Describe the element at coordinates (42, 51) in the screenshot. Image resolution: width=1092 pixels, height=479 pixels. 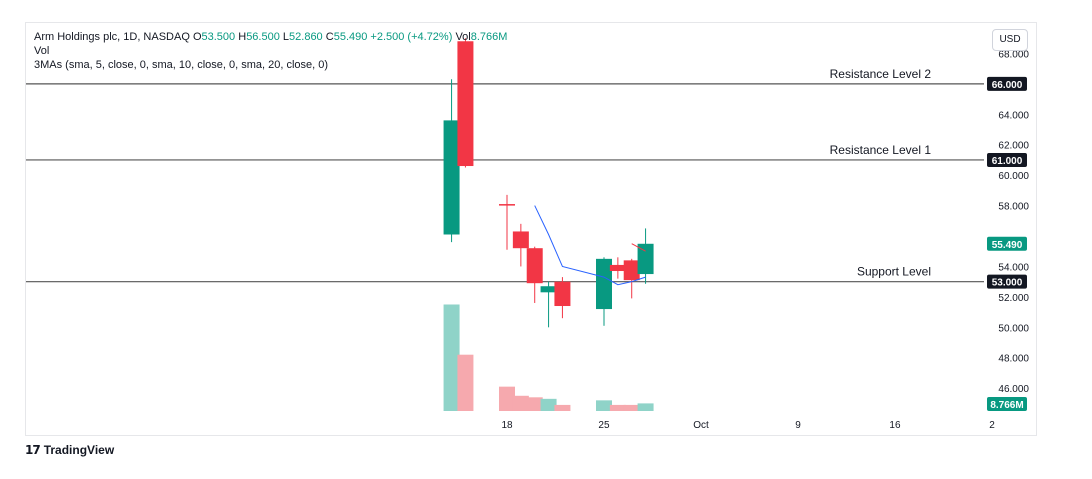
I see `volume-indicator-label: Vol` at that location.